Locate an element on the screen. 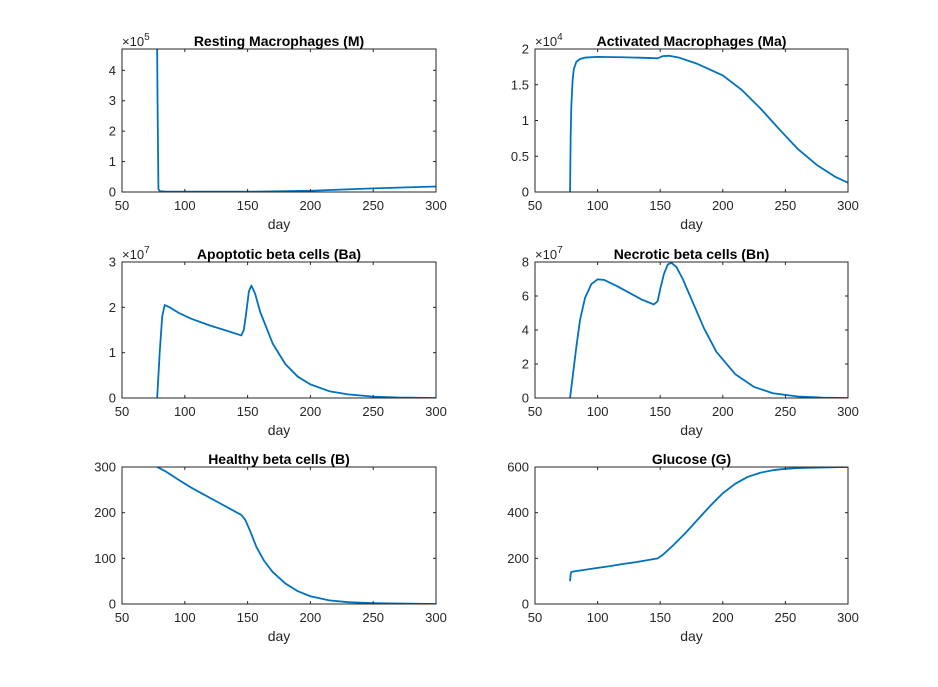 Image resolution: width=938 pixels, height=687 pixels. subplot-title: Resting Macrophages (M) is located at coordinates (279, 41).